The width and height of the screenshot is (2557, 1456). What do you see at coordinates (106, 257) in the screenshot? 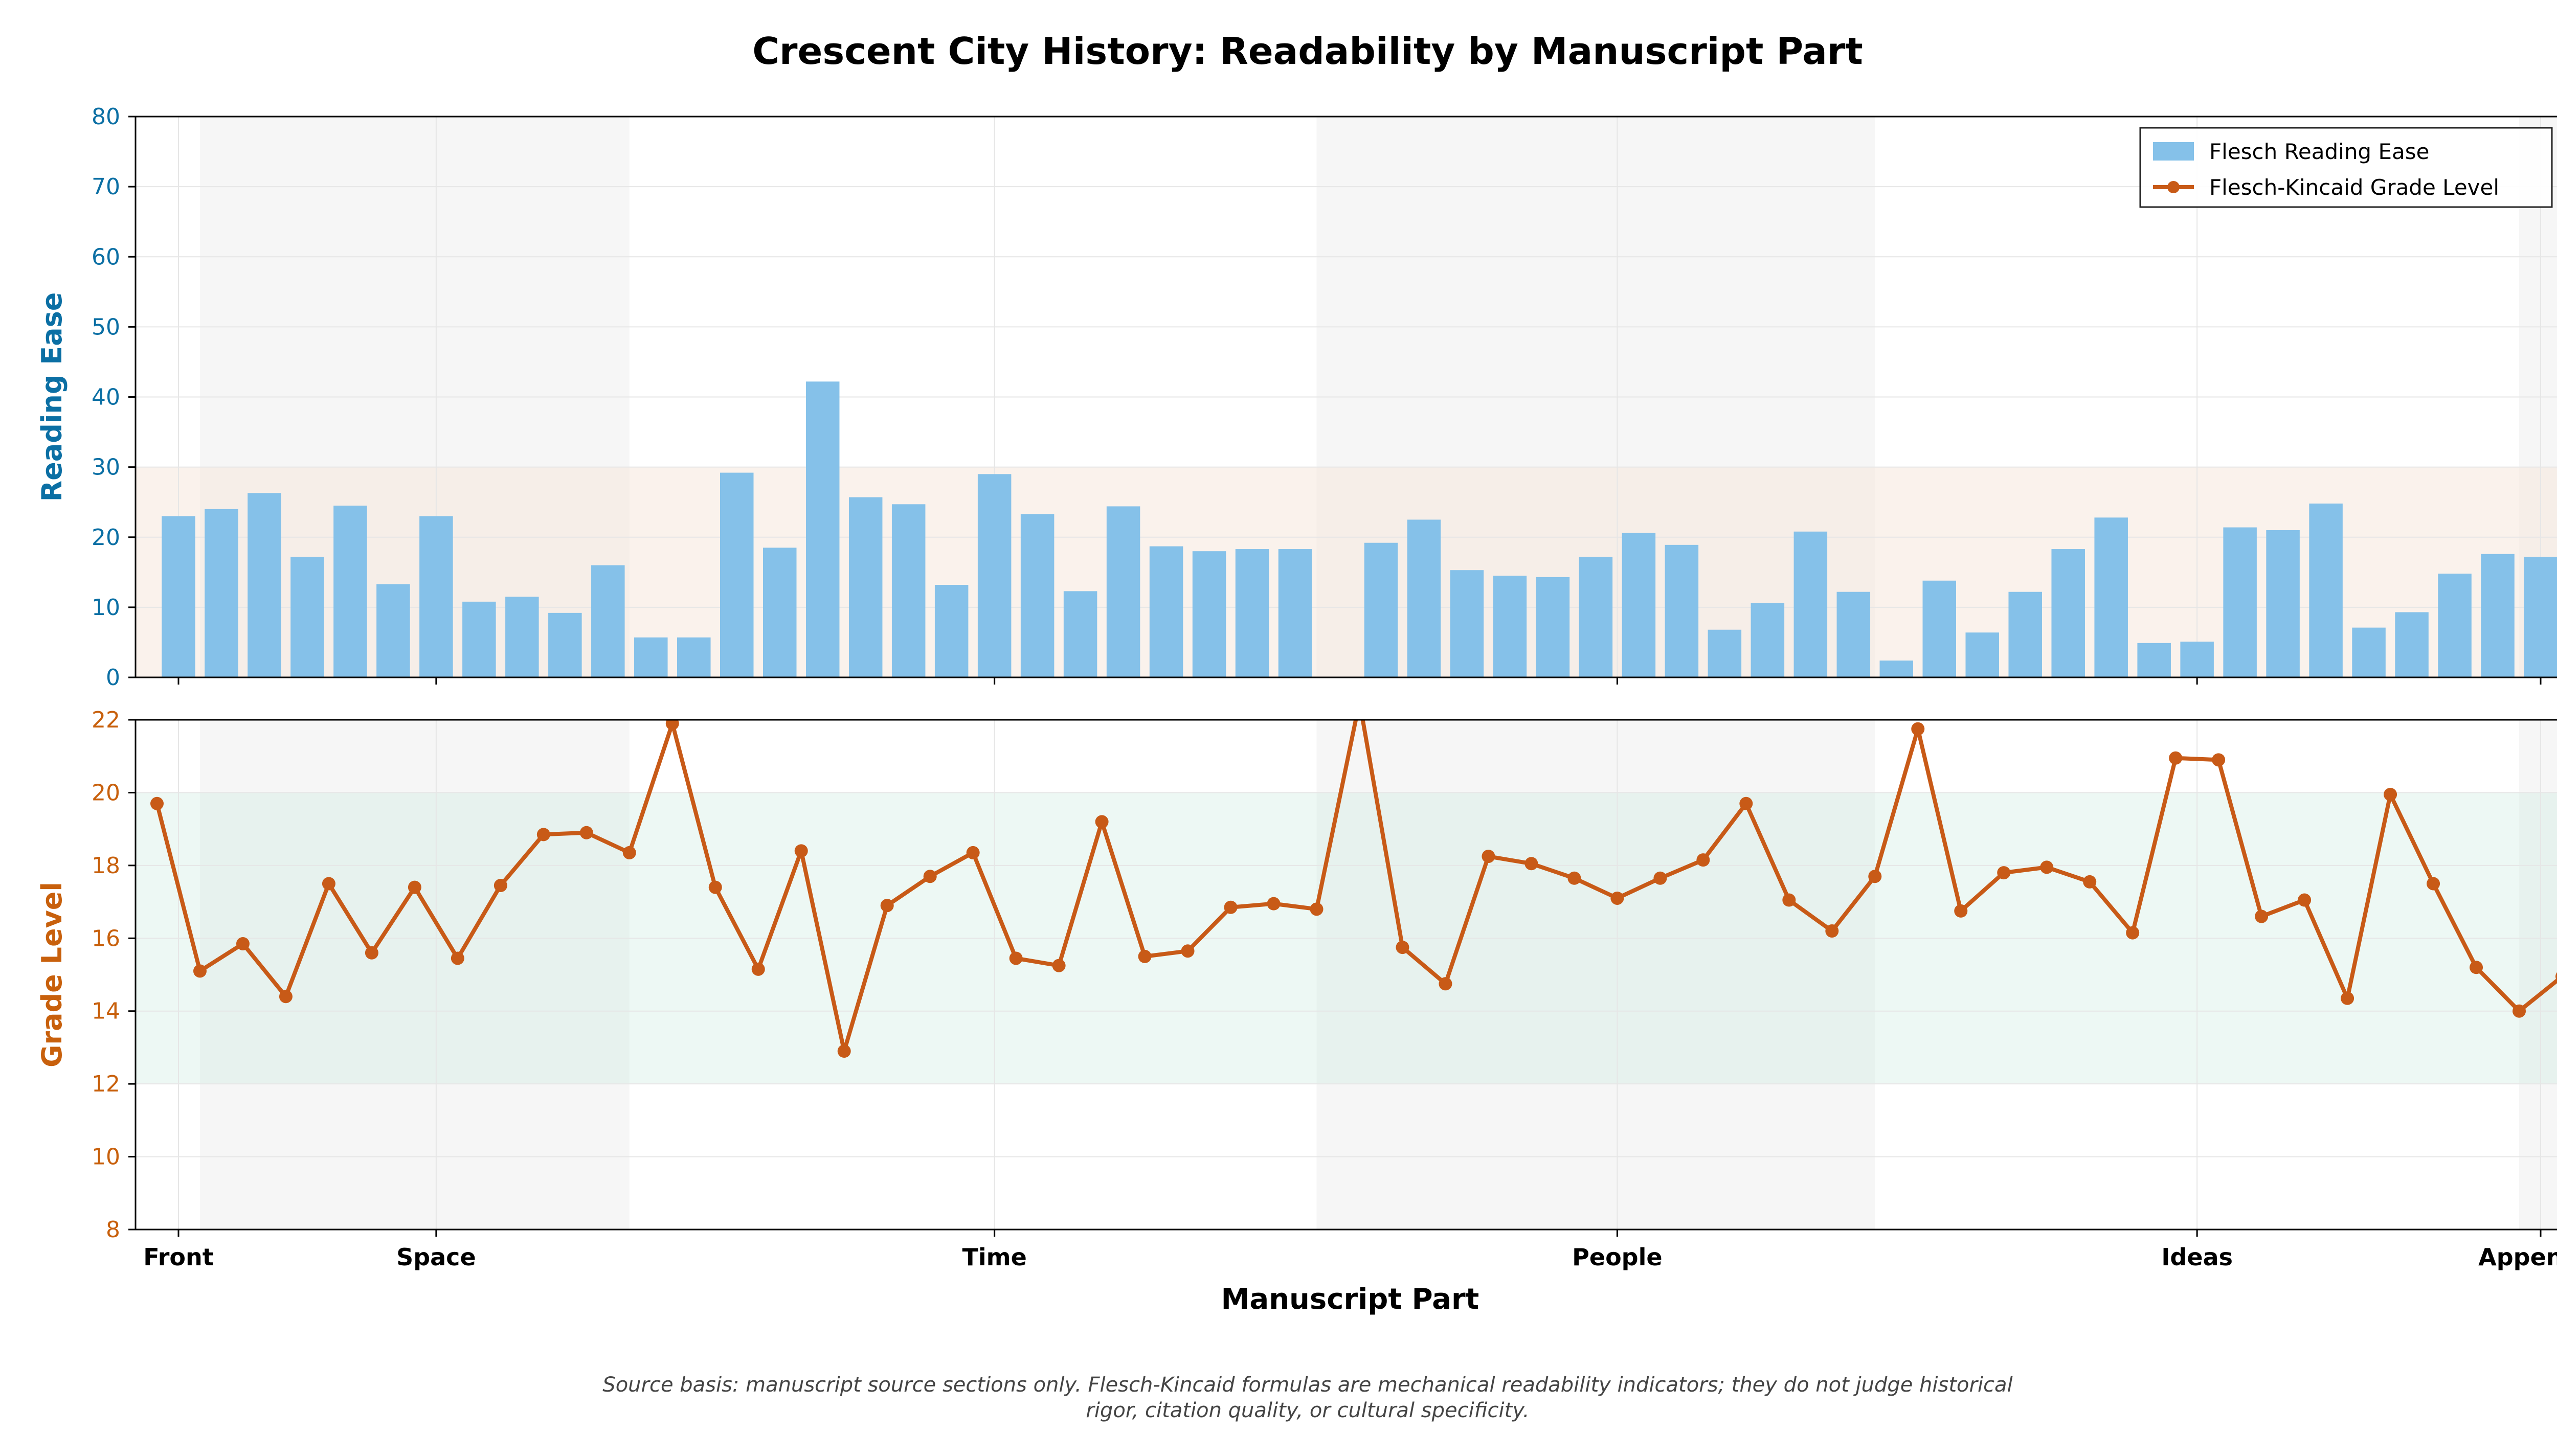
I see `y-tick-label: 60` at bounding box center [106, 257].